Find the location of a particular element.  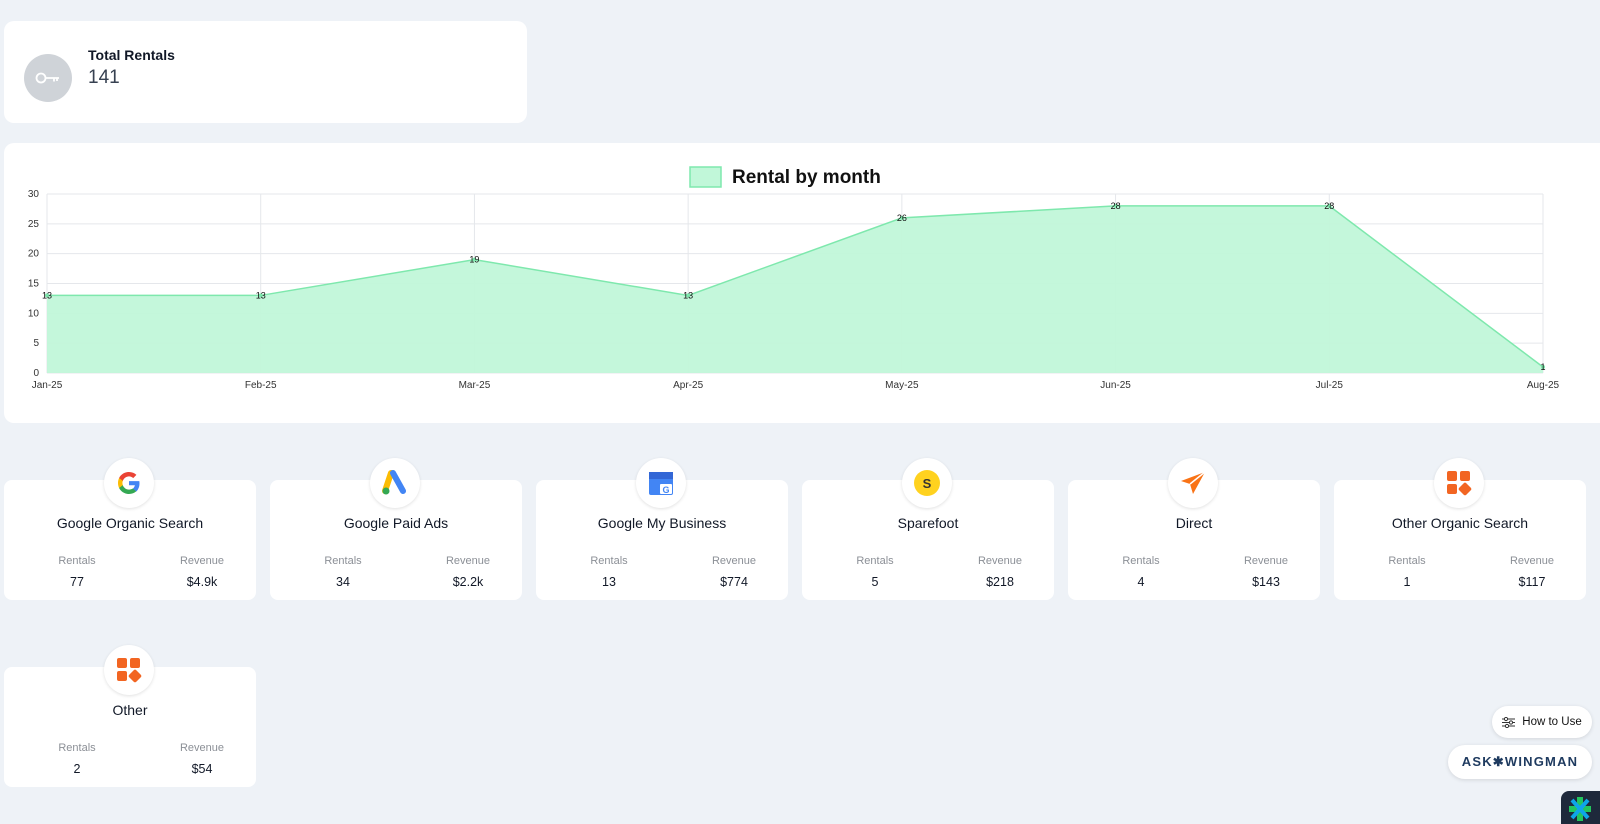

rentals-value: 13 is located at coordinates (609, 582).